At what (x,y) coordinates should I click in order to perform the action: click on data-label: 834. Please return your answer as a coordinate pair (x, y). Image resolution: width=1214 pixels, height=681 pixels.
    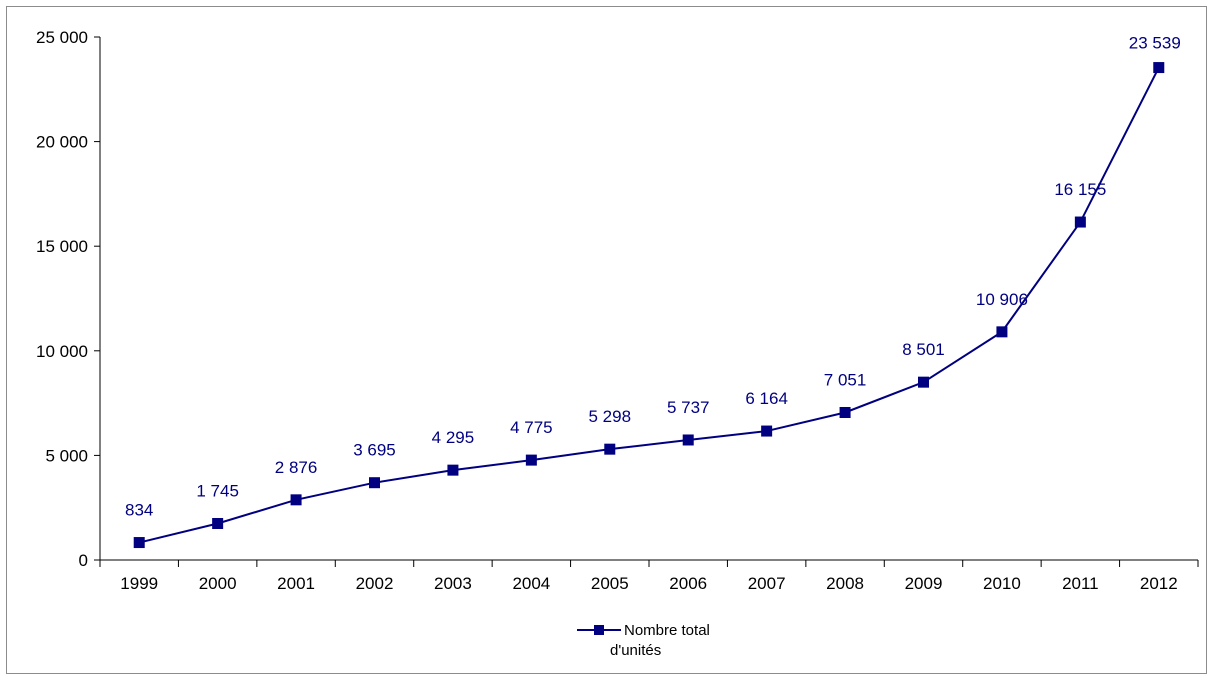
    Looking at the image, I should click on (139, 510).